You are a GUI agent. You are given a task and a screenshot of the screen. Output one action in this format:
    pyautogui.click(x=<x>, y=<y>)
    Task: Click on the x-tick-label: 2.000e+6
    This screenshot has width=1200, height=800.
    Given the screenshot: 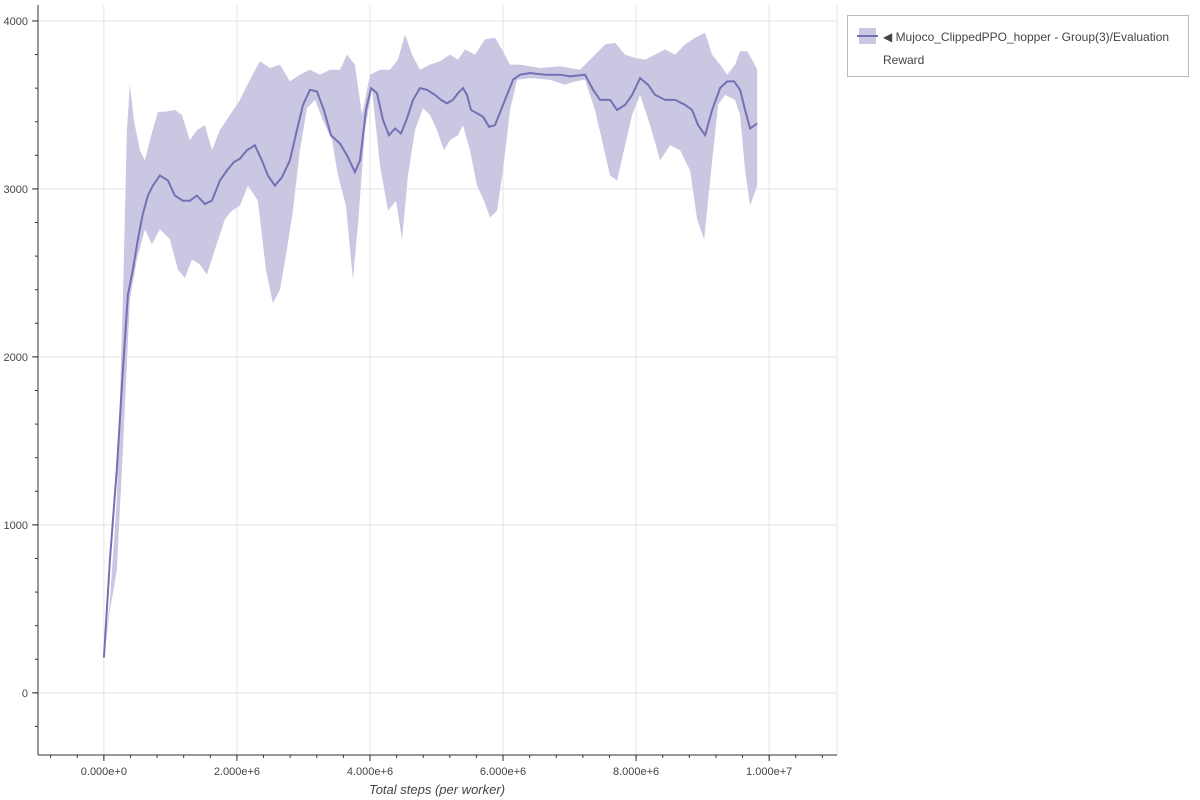 What is the action you would take?
    pyautogui.click(x=237, y=772)
    